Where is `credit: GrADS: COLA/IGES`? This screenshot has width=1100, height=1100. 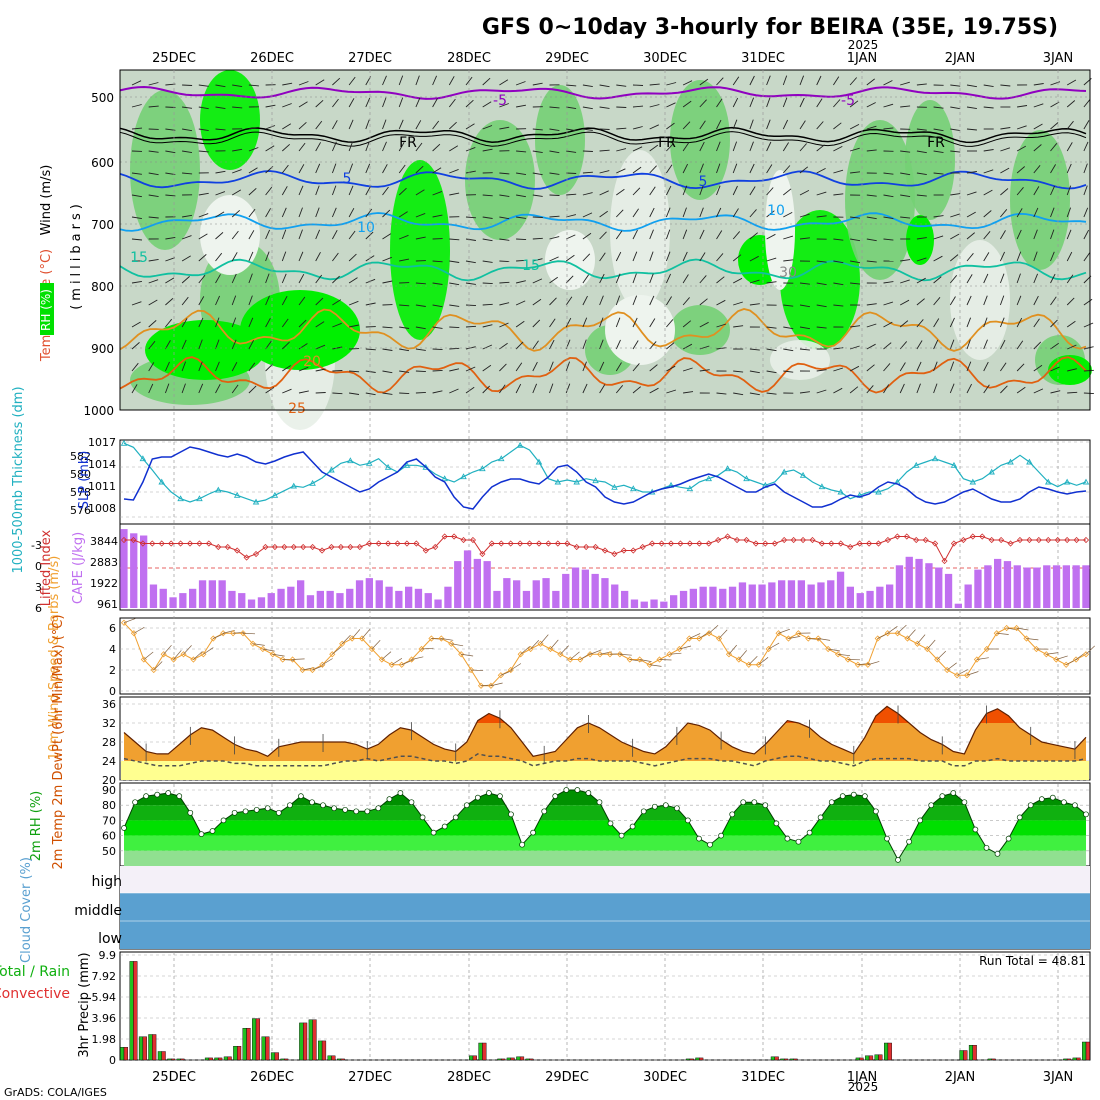
credit: GrADS: COLA/IGES is located at coordinates (55, 1092).